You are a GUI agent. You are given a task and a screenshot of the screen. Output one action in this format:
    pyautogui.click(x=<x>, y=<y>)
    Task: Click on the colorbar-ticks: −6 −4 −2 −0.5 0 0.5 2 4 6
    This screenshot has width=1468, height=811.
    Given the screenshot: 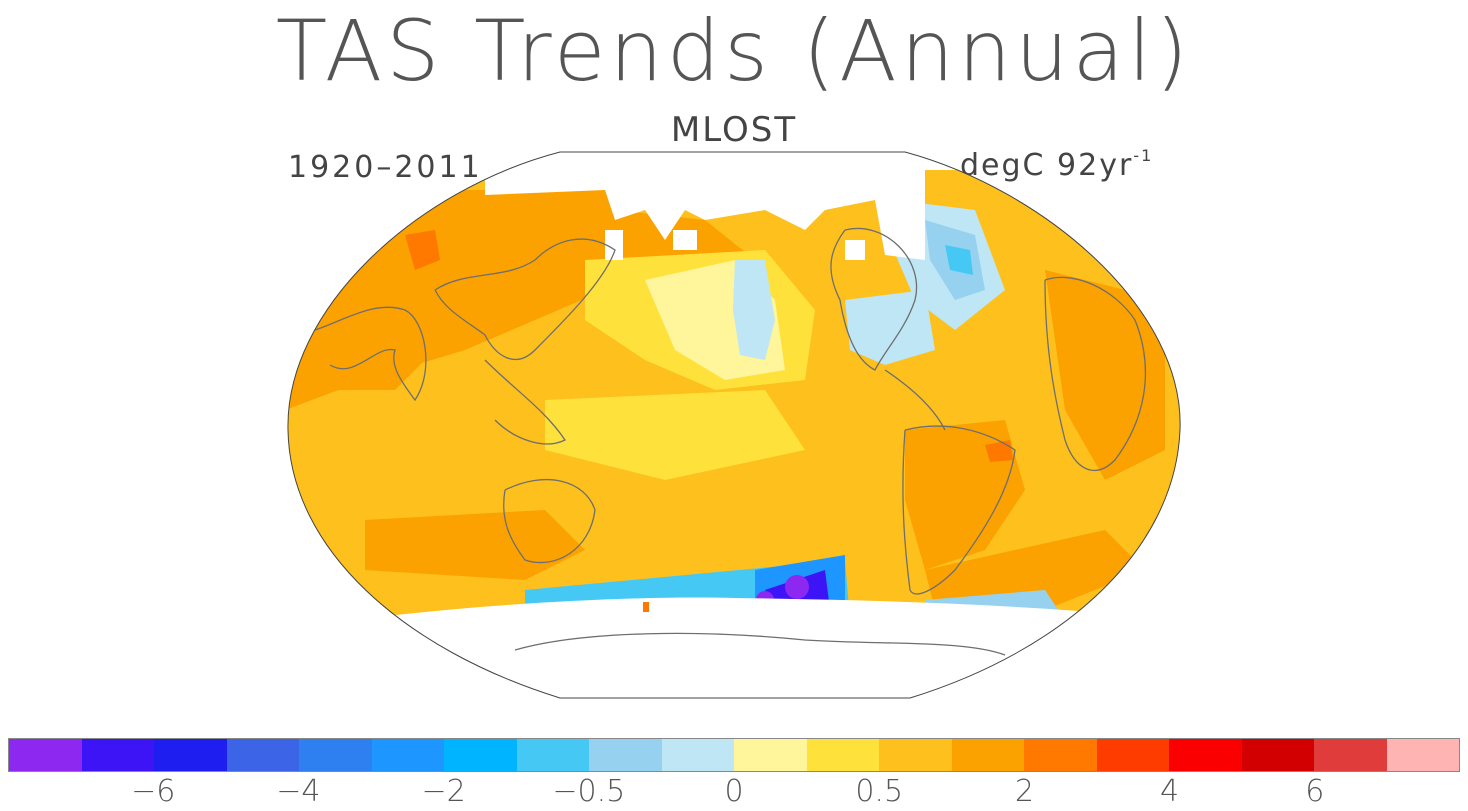 What is the action you would take?
    pyautogui.click(x=734, y=792)
    